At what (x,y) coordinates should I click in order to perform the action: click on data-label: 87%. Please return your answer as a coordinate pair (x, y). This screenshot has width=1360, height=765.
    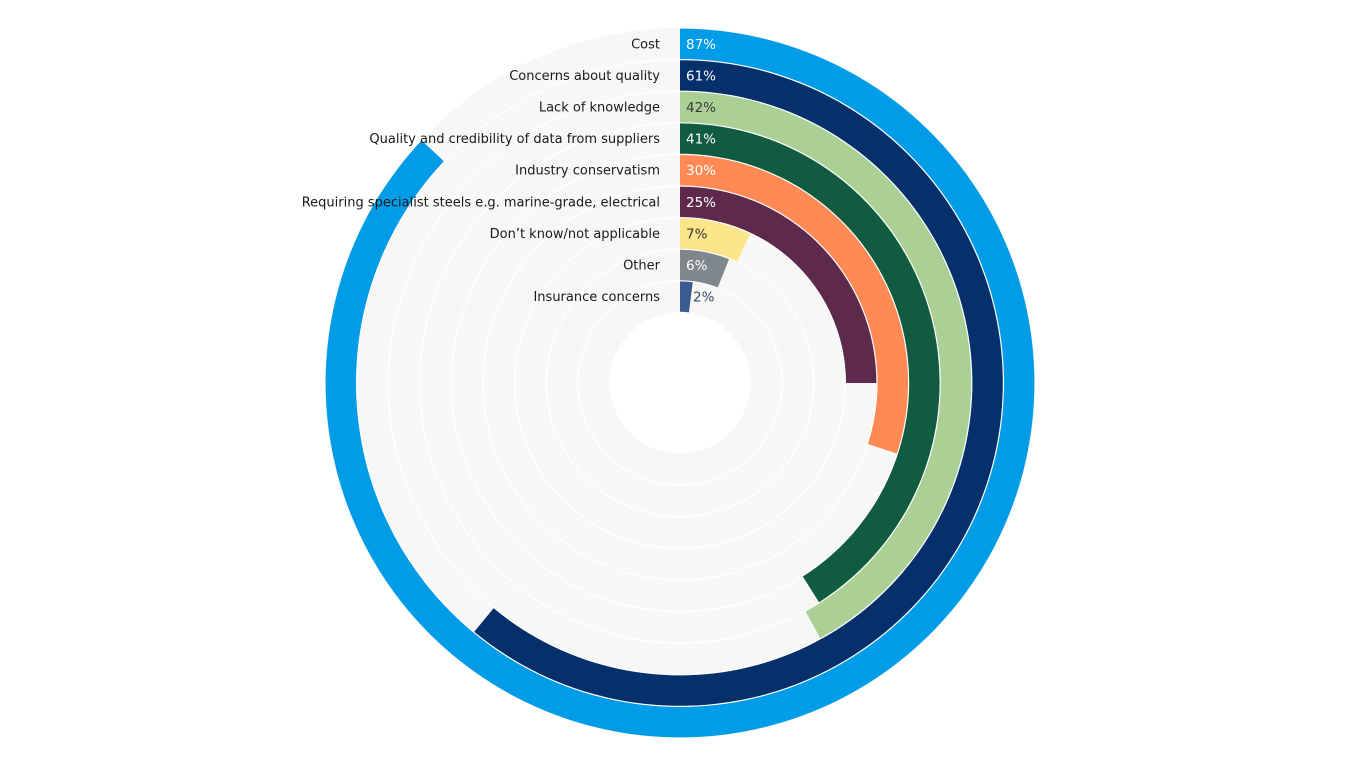
    Looking at the image, I should click on (701, 45).